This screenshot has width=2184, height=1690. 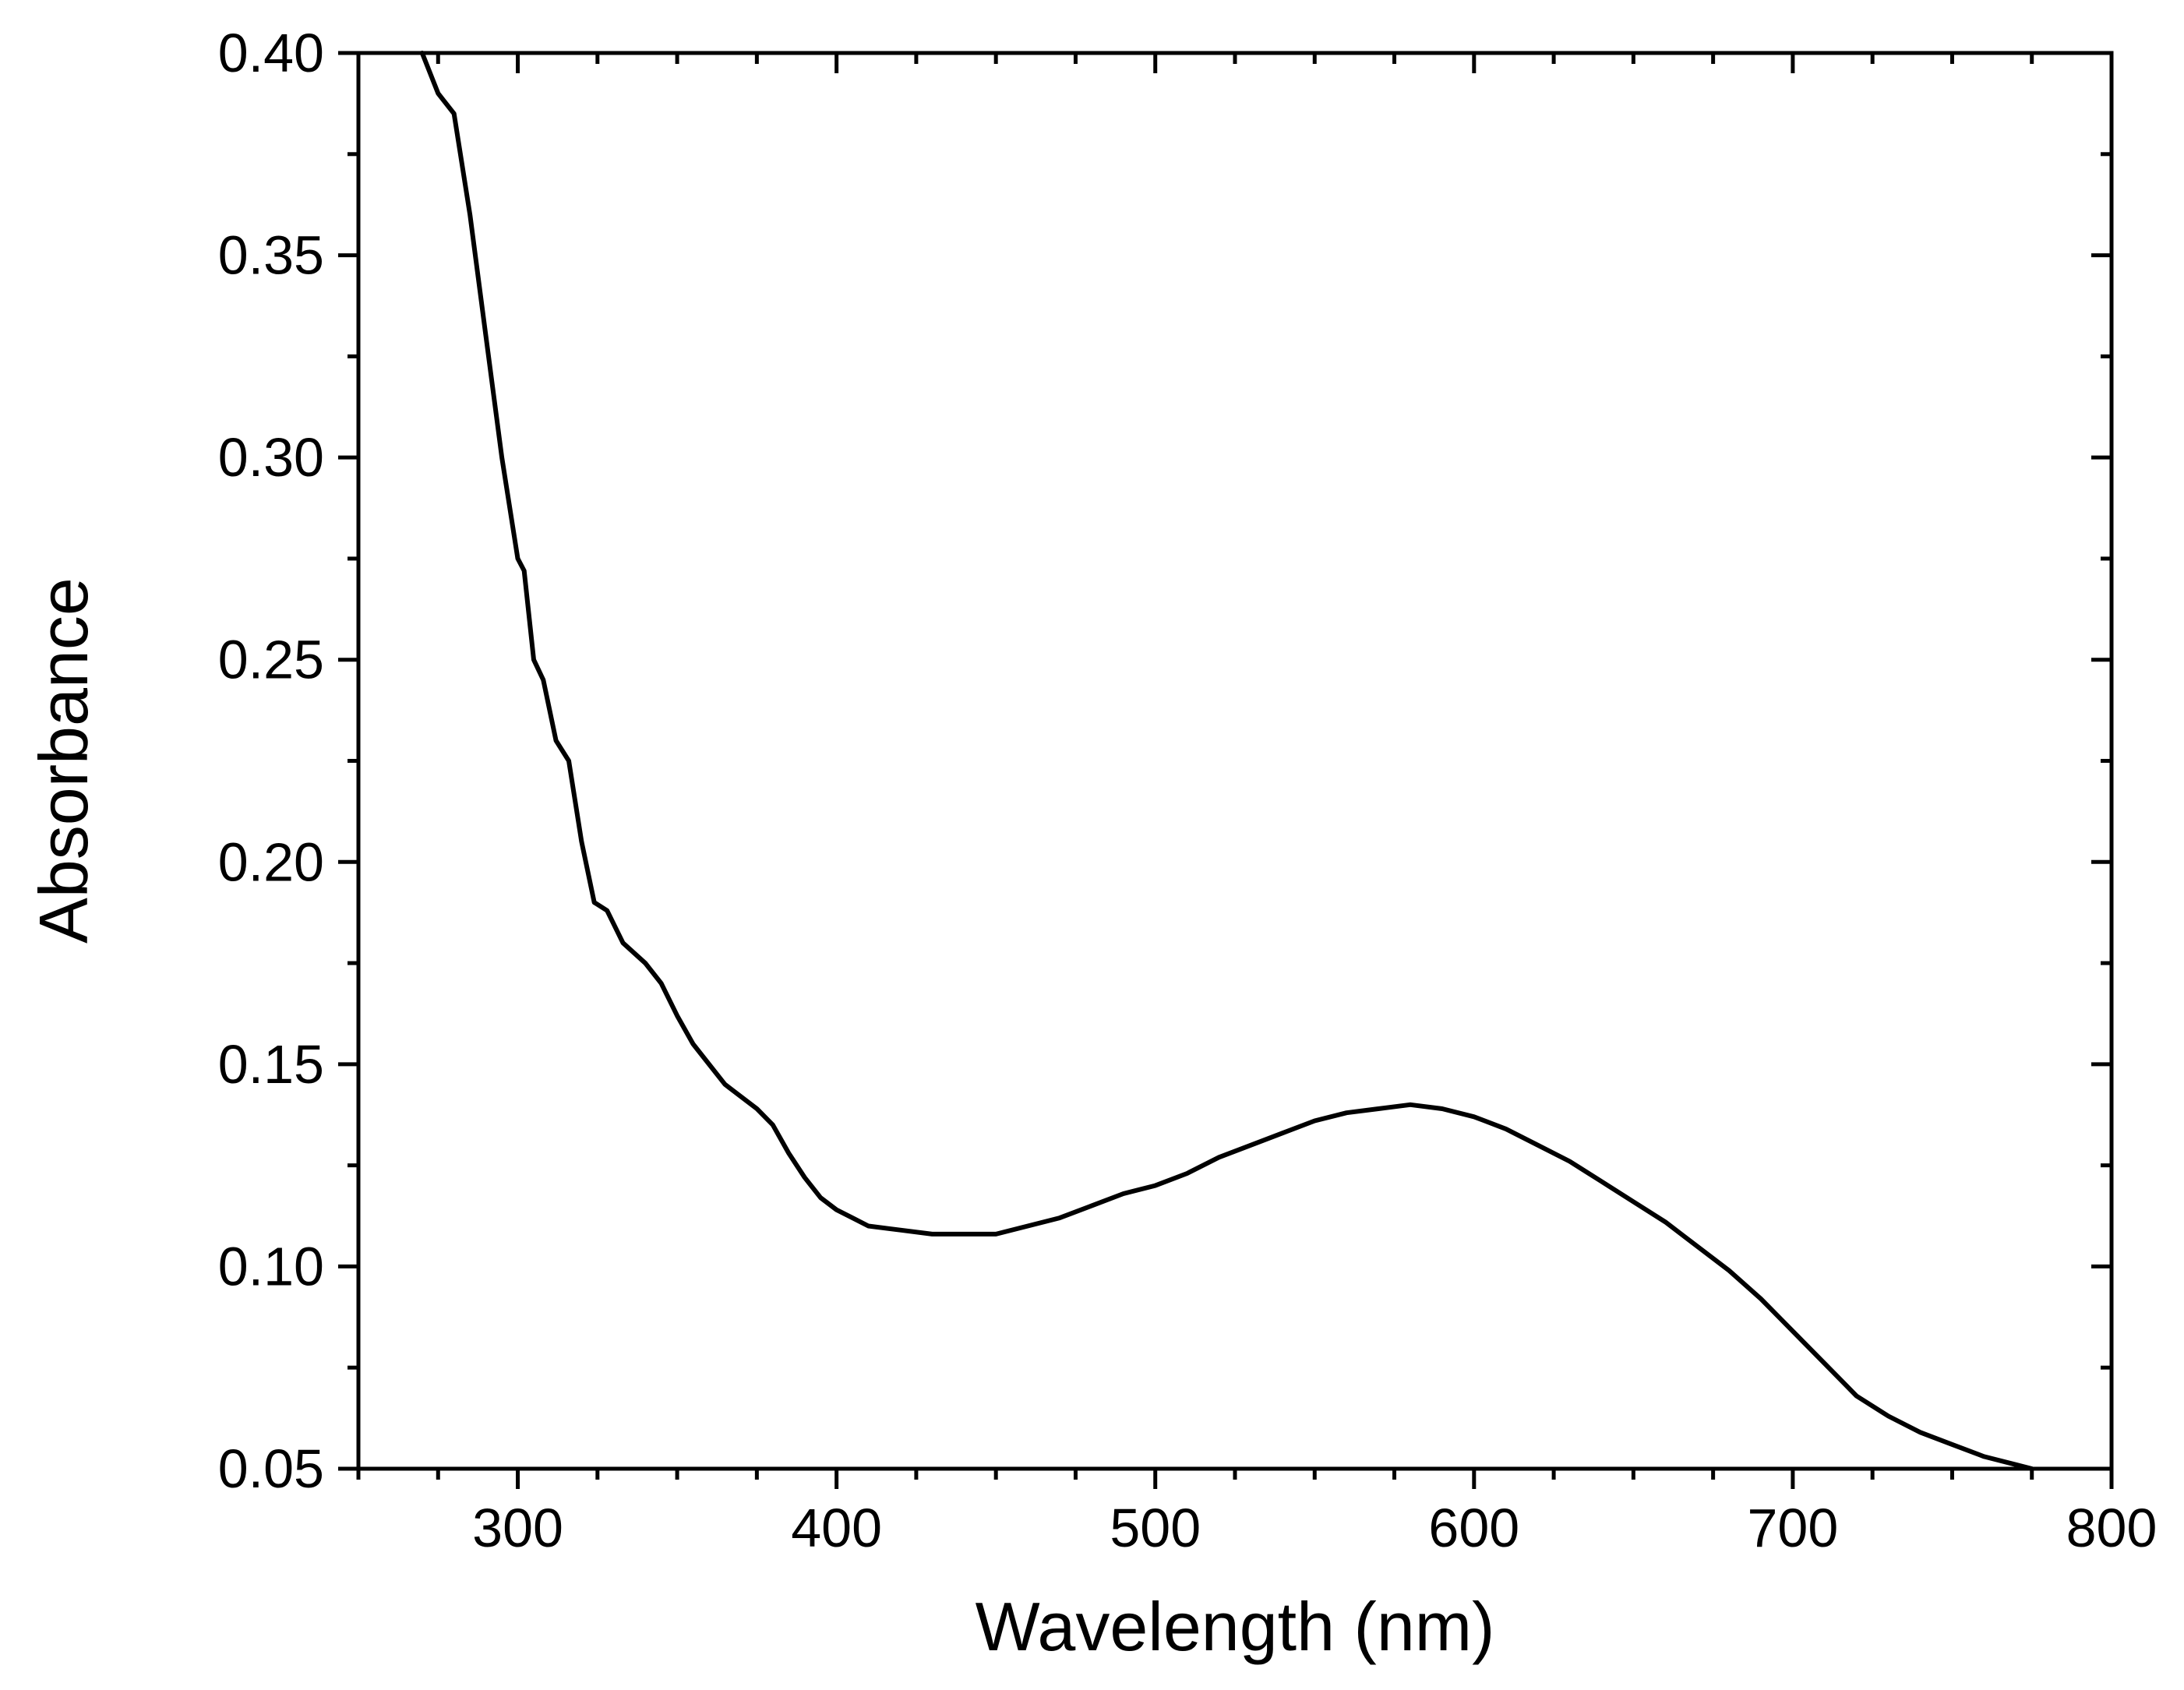 What do you see at coordinates (271, 861) in the screenshot?
I see `y-tick-label: 0.20` at bounding box center [271, 861].